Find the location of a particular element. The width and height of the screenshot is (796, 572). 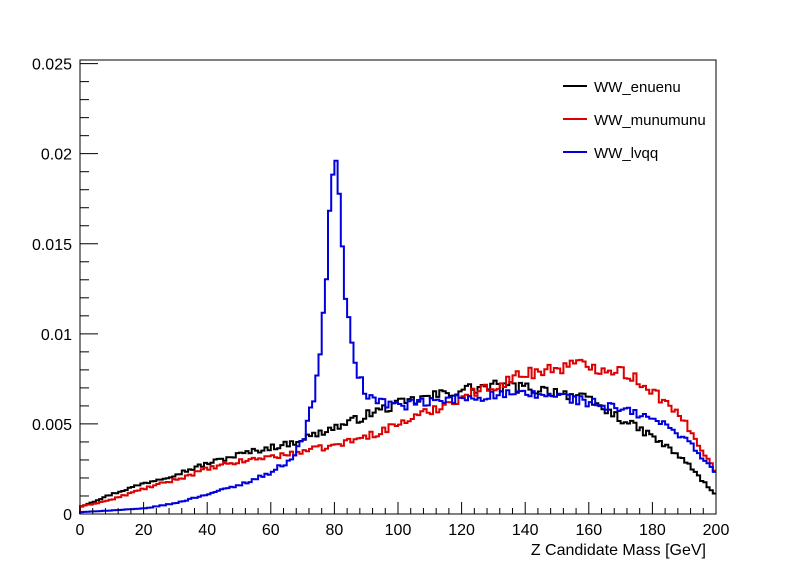

x-tick-label: 40 is located at coordinates (207, 530).